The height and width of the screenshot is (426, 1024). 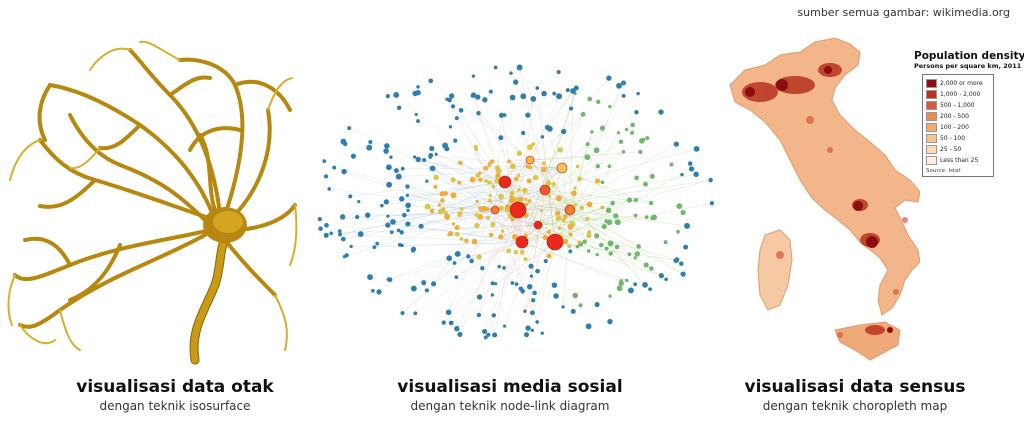 What do you see at coordinates (953, 138) in the screenshot?
I see `legend-label: 50 - 100` at bounding box center [953, 138].